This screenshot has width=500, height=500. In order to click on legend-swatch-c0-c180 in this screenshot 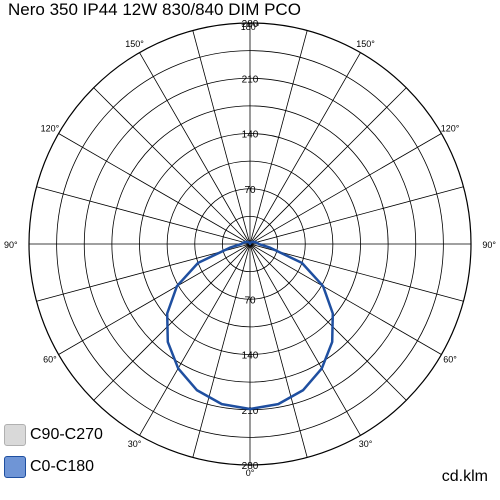, I will do `click(15, 467)`.